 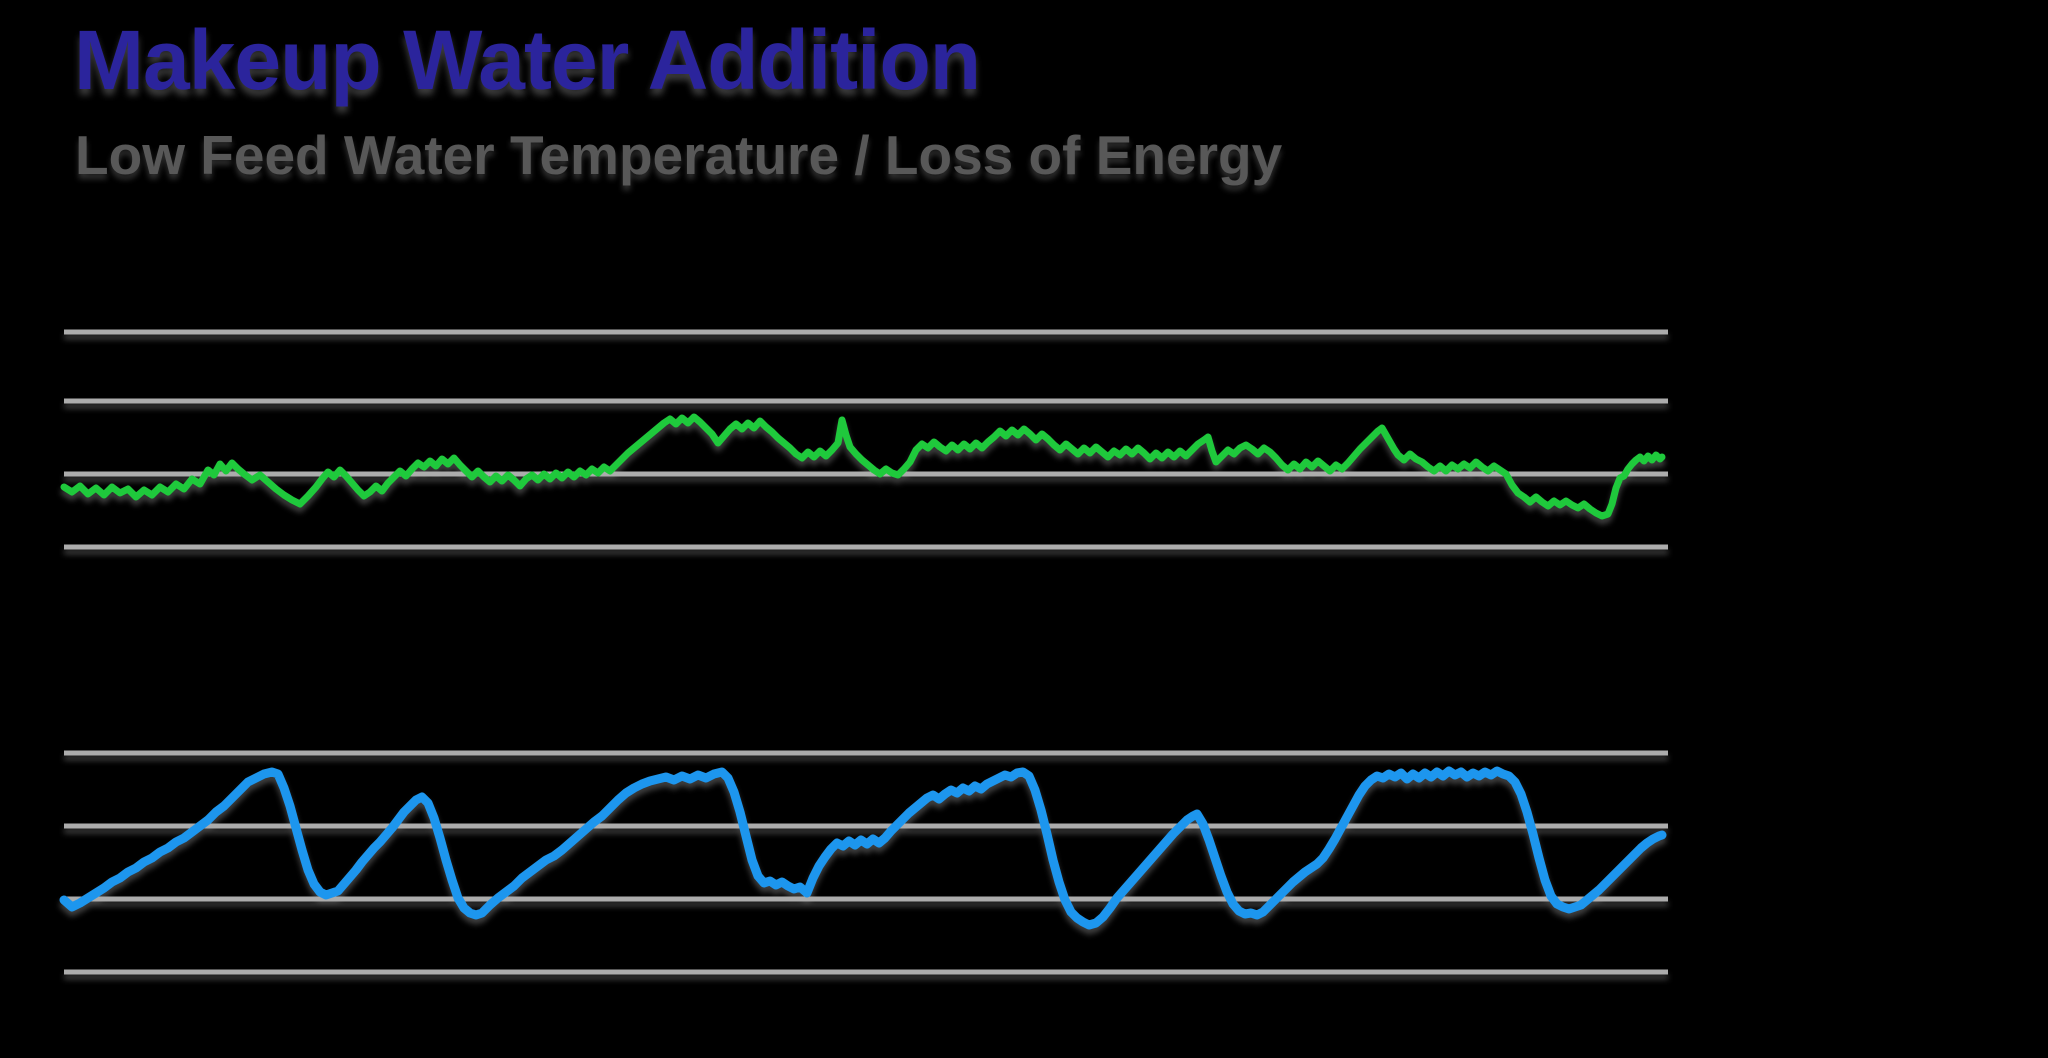 What do you see at coordinates (527, 60) in the screenshot?
I see `page-title: Makeup Water Addition` at bounding box center [527, 60].